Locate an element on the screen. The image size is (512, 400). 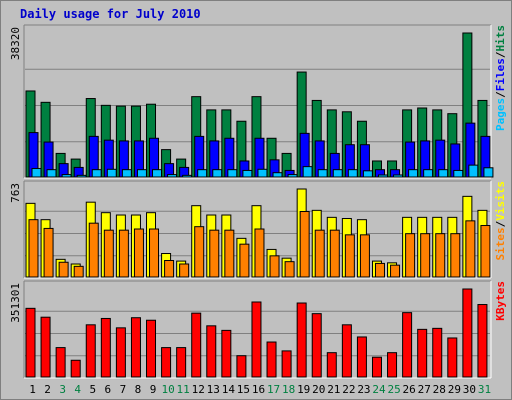
day-label: 18 is located at coordinates (288, 389).